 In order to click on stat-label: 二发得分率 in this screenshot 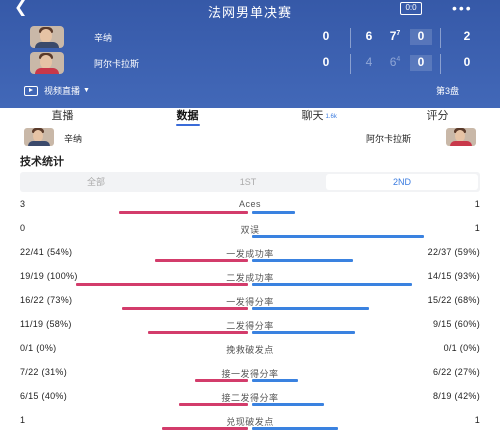, I will do `click(250, 326)`.